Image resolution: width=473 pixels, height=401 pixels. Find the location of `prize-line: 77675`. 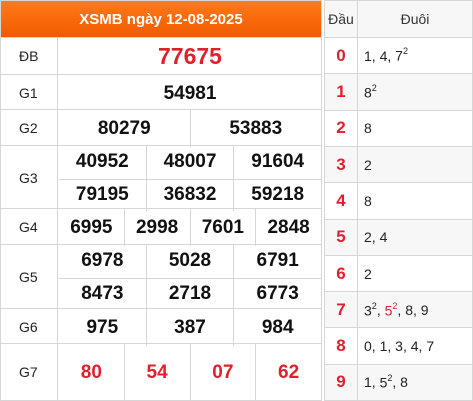

prize-line: 77675 is located at coordinates (190, 56).